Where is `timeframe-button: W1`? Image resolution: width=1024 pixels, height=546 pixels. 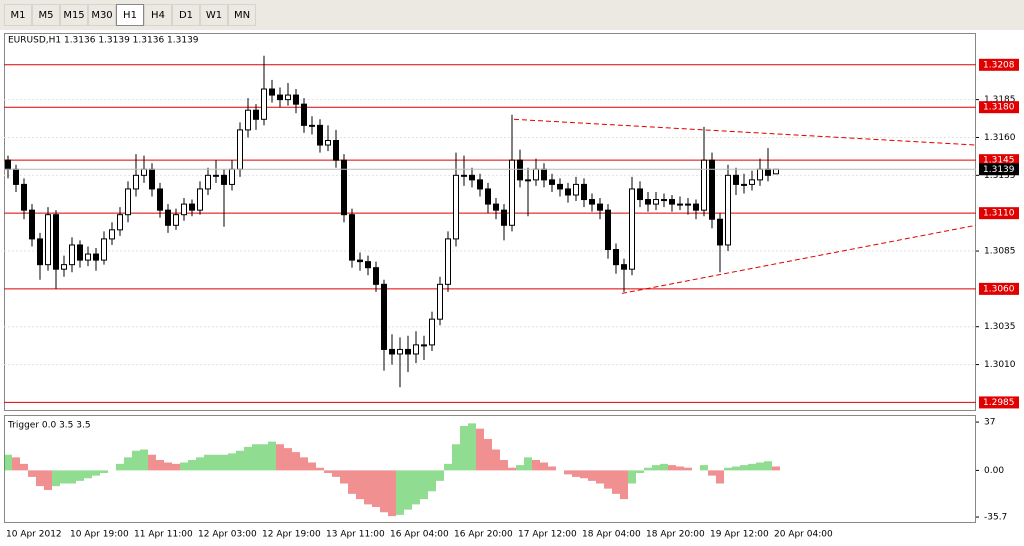 timeframe-button: W1 is located at coordinates (214, 15).